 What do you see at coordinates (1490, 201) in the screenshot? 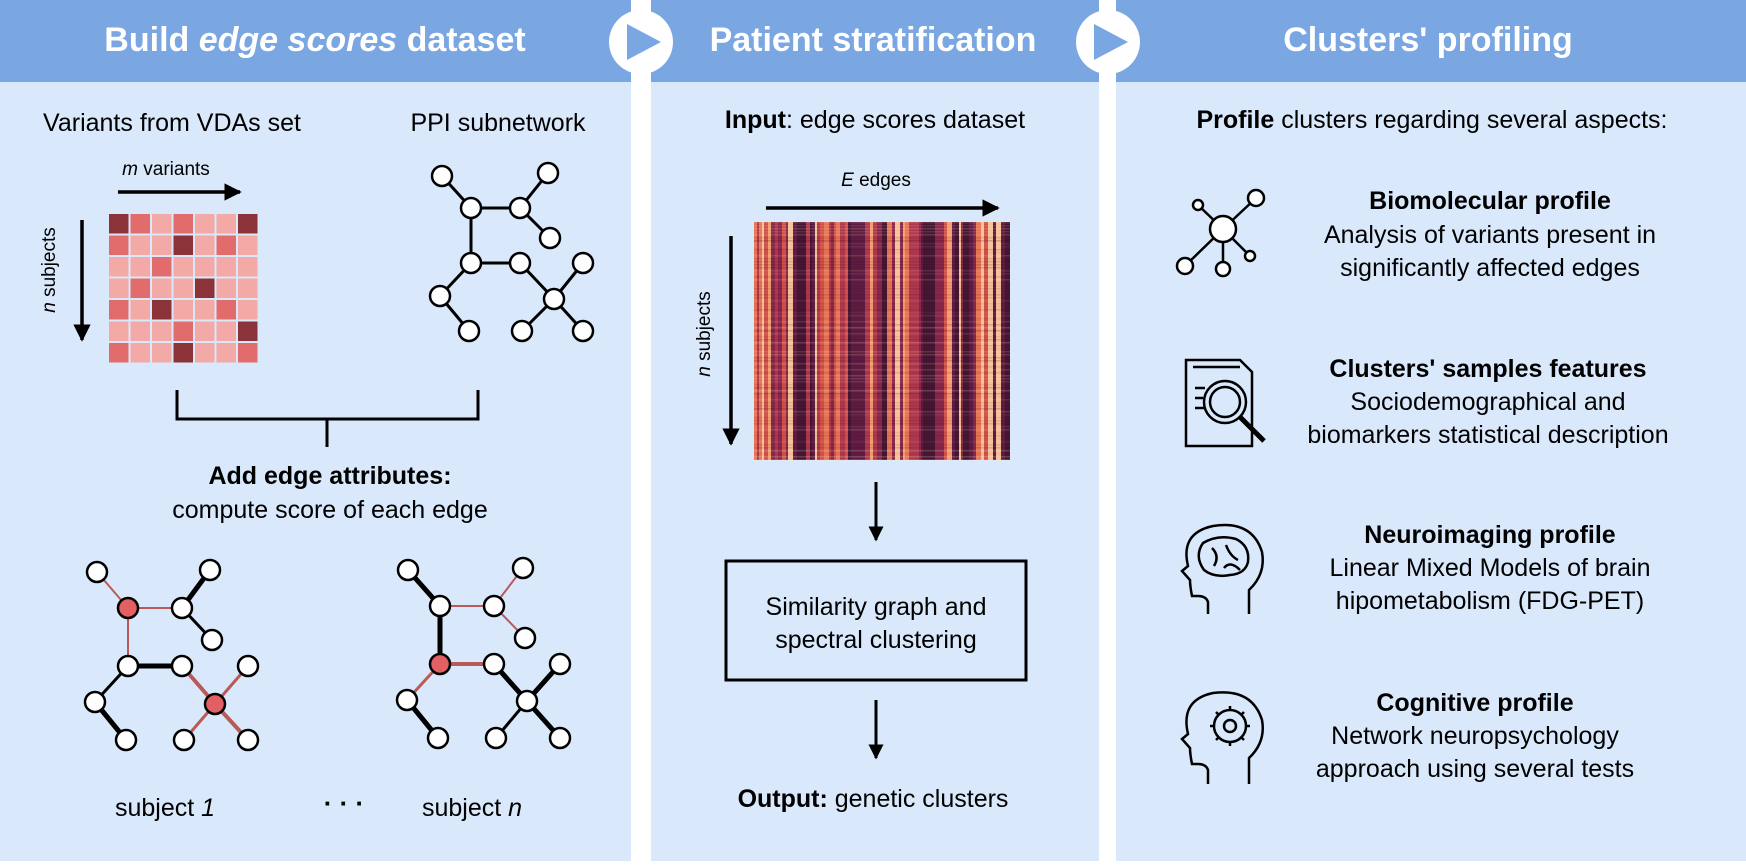
I see `biomolecular-title: Biomolecular profile` at bounding box center [1490, 201].